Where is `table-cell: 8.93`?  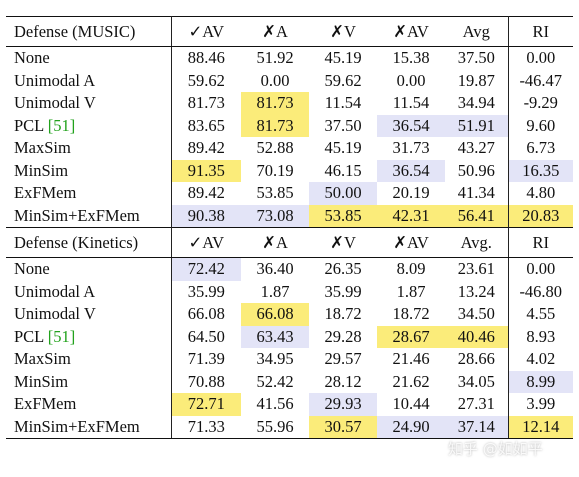
table-cell: 8.93 is located at coordinates (541, 336).